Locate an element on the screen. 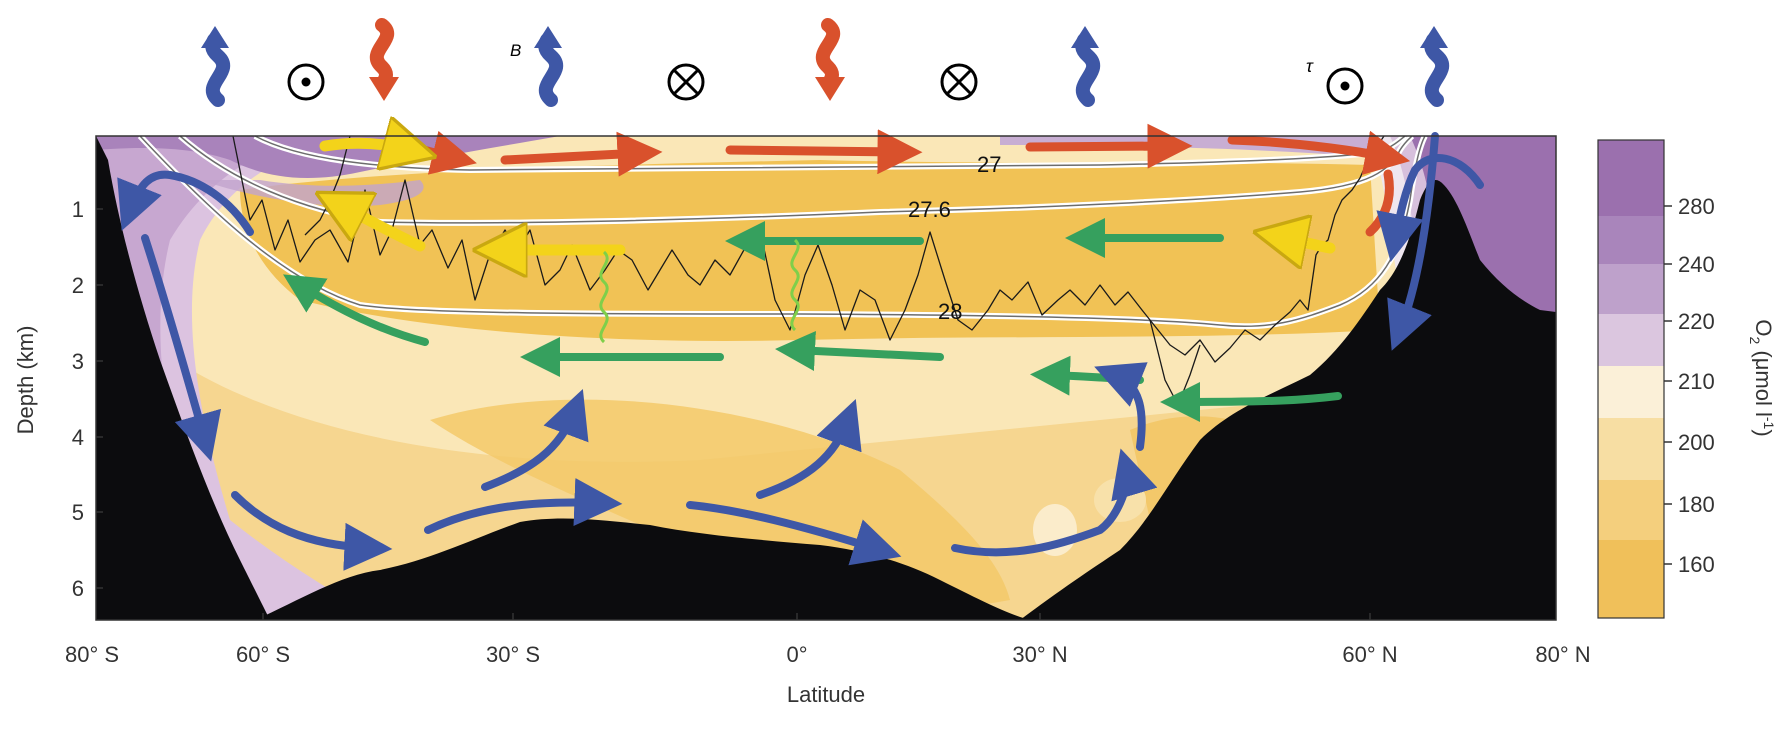 This screenshot has width=1777, height=733. colorbar-tick-label: 240 is located at coordinates (1696, 264).